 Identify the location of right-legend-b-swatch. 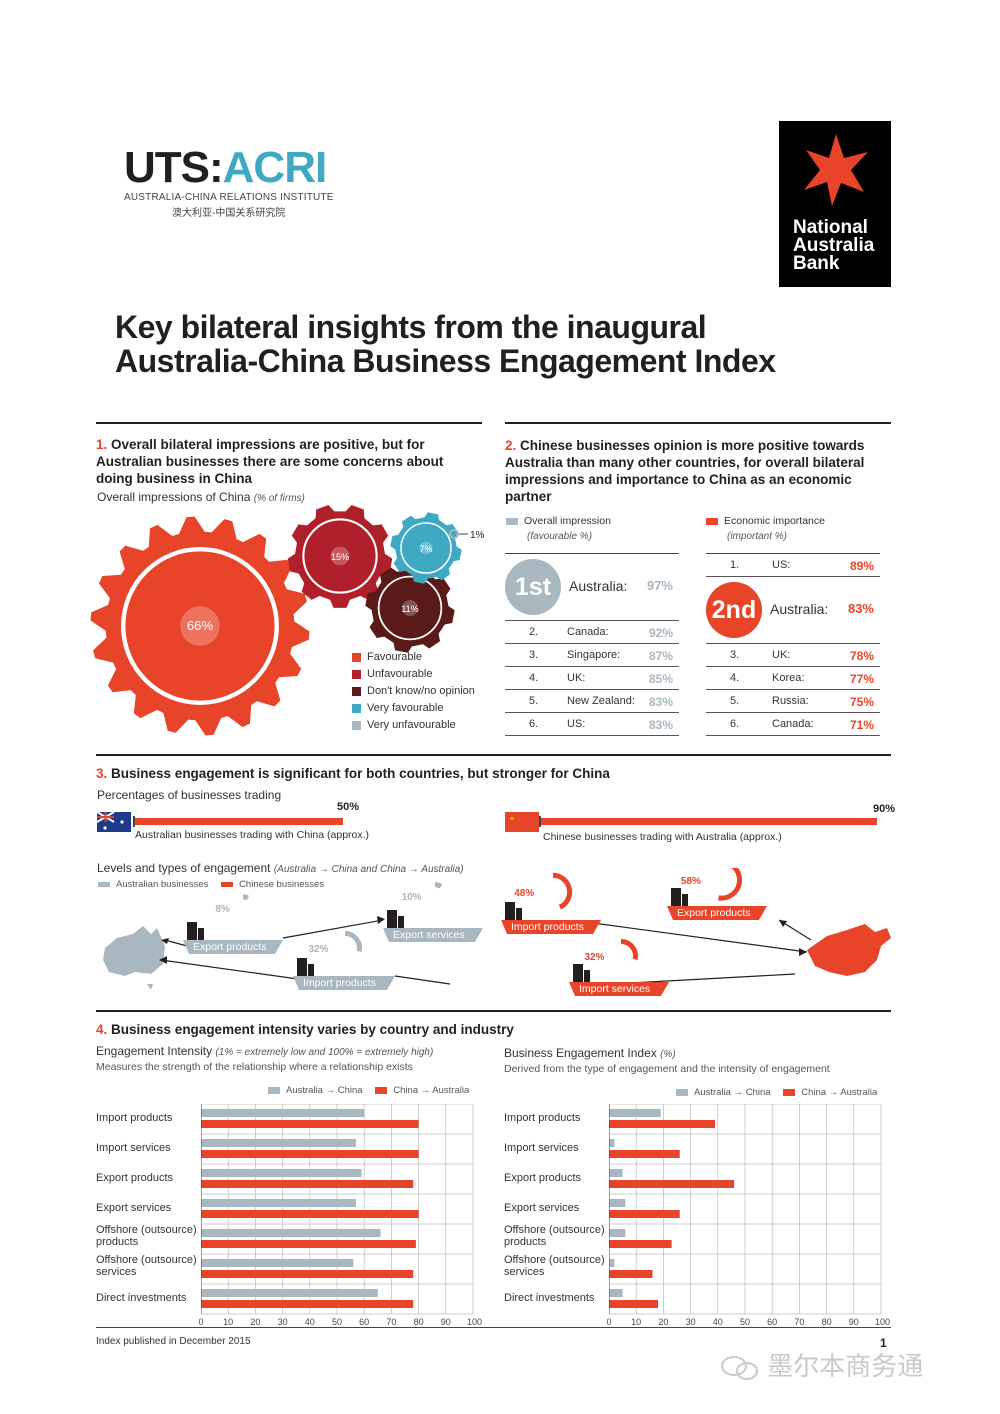
(789, 1092).